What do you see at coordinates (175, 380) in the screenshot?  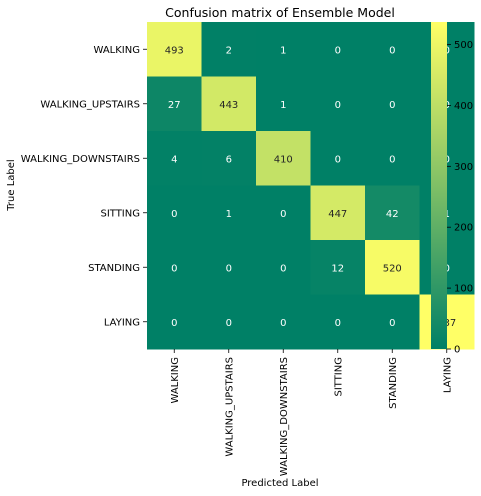 I see `column-tick-label: WALKING` at bounding box center [175, 380].